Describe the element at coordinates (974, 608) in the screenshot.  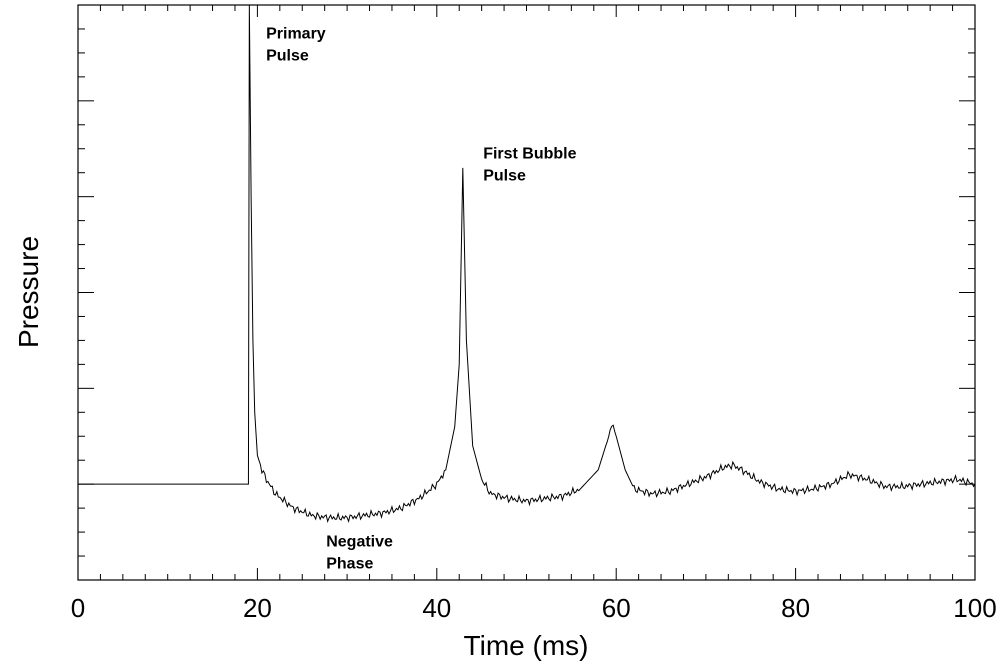
I see `x-tick-label: 100` at that location.